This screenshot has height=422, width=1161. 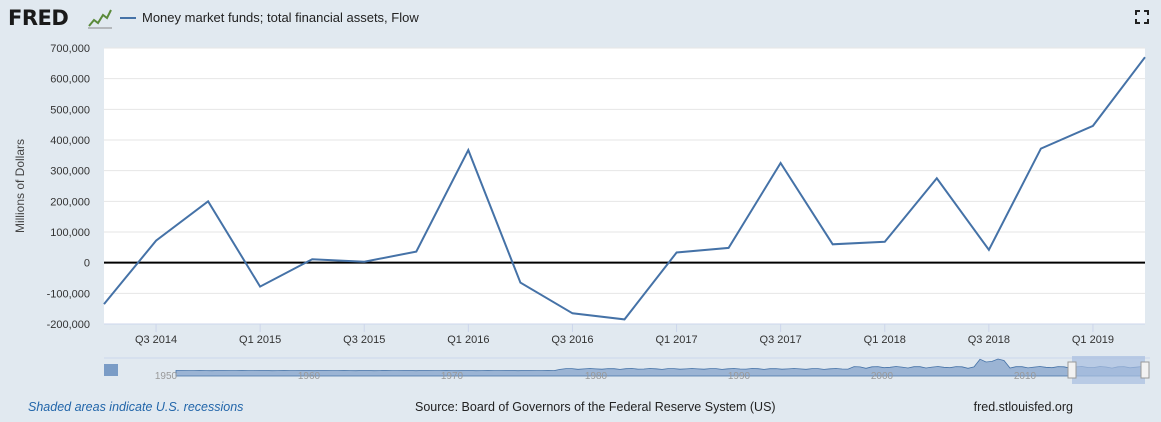 I want to click on x-tick-label: Q3 2016, so click(x=572, y=340).